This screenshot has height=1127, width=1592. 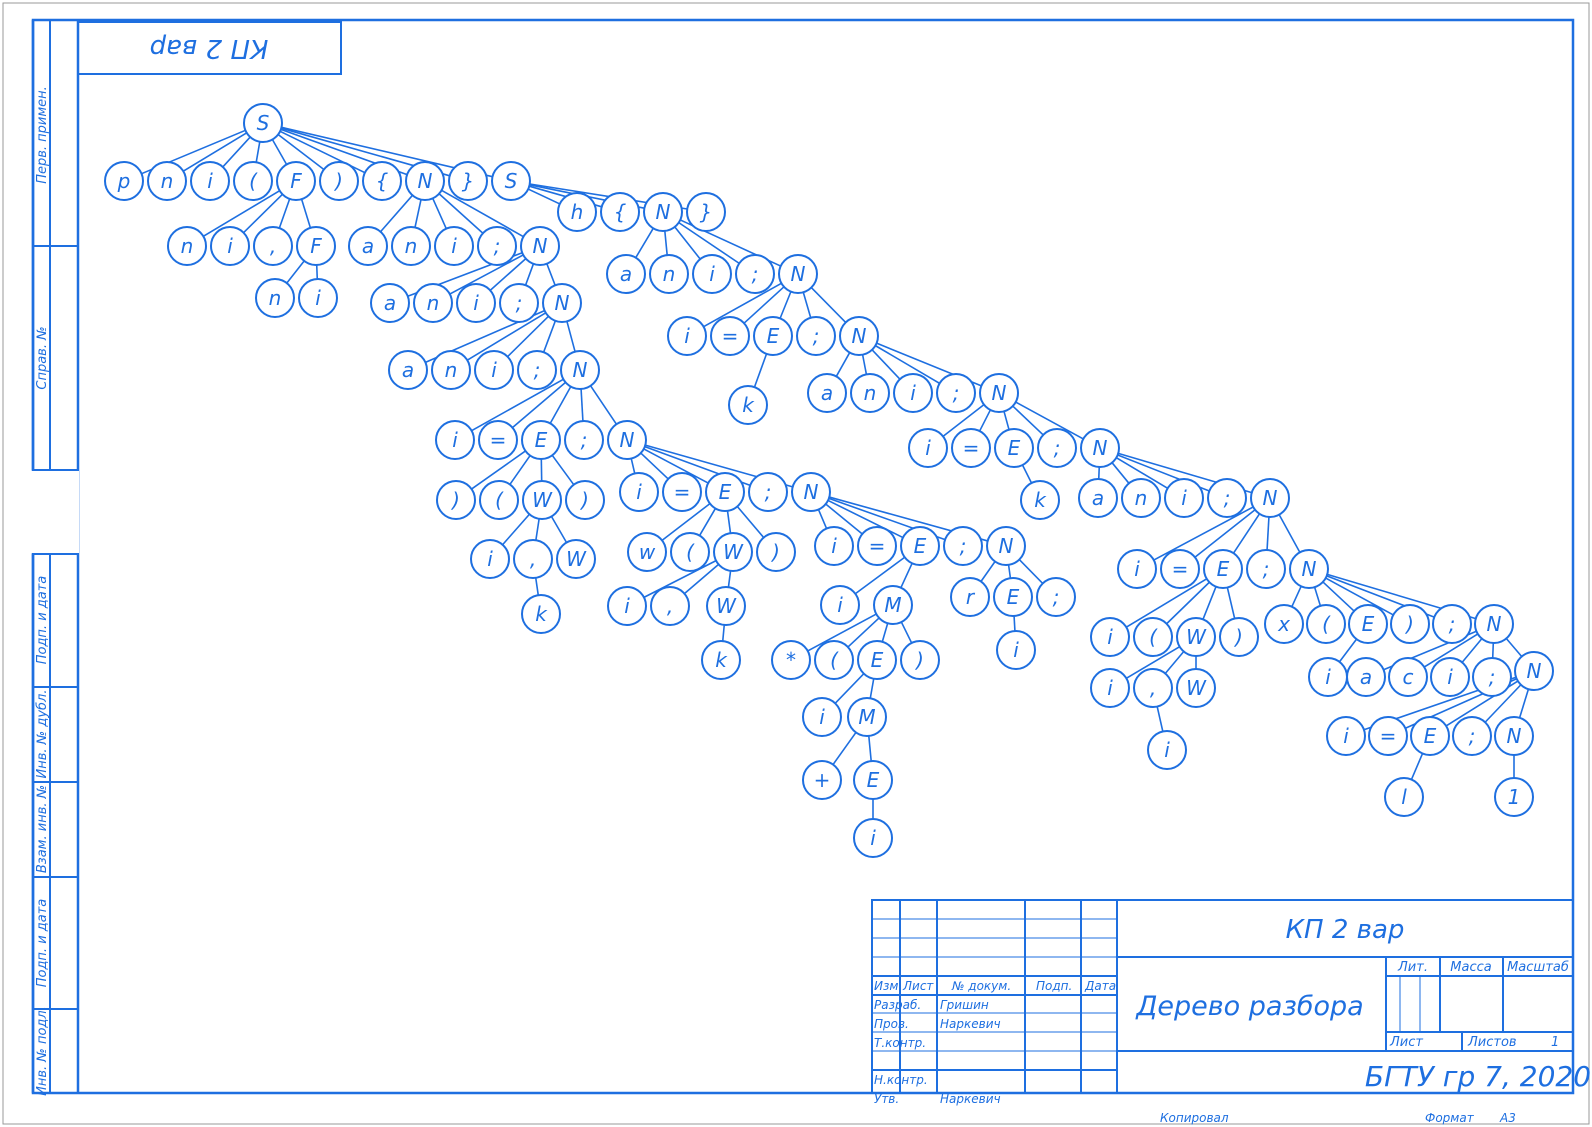 What do you see at coordinates (816, 336) in the screenshot?
I see `tree-node: ;` at bounding box center [816, 336].